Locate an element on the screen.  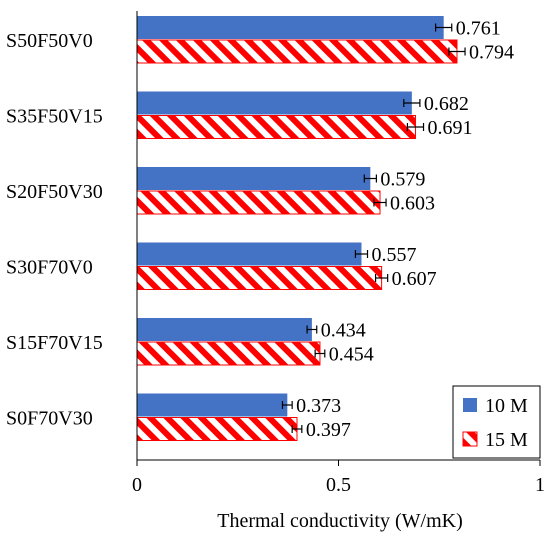
category-label: S15F70V15 is located at coordinates (54, 343).